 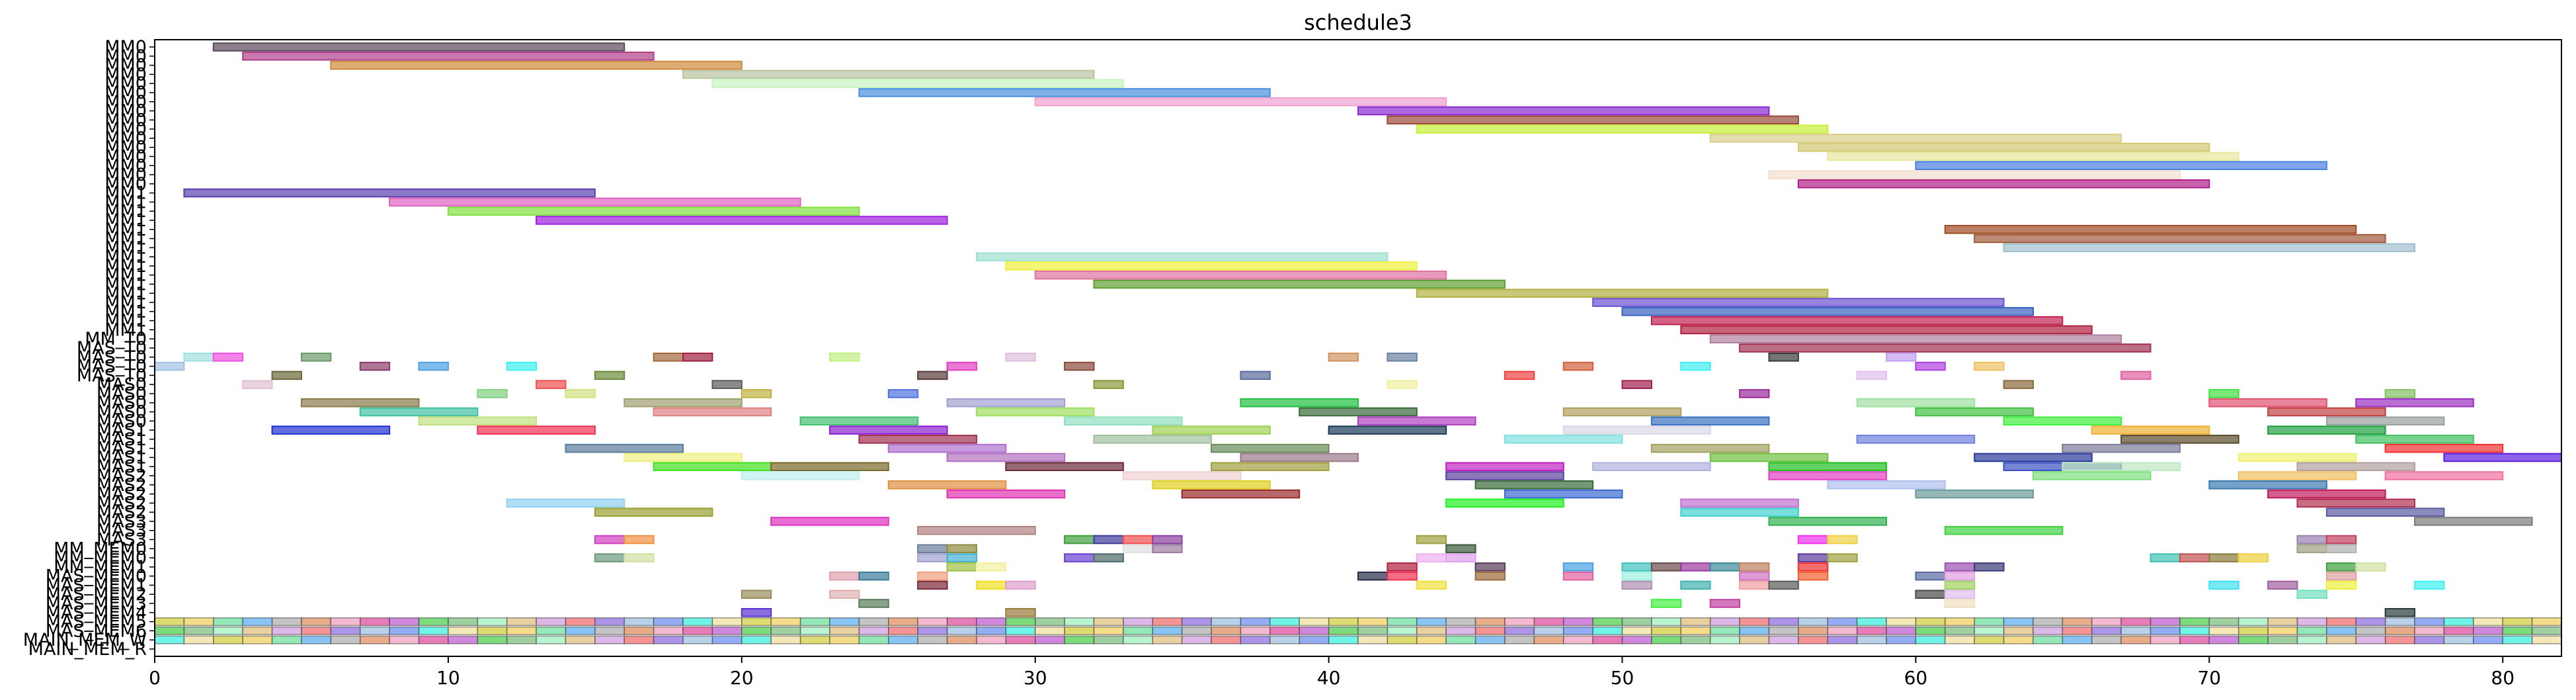 I want to click on y-tick-label: MAS_MEM1, so click(x=96, y=585).